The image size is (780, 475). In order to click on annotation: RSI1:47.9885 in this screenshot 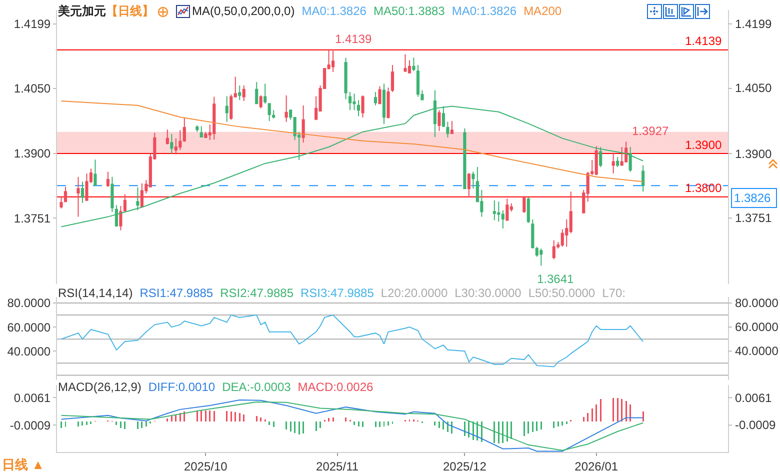, I will do `click(177, 293)`.